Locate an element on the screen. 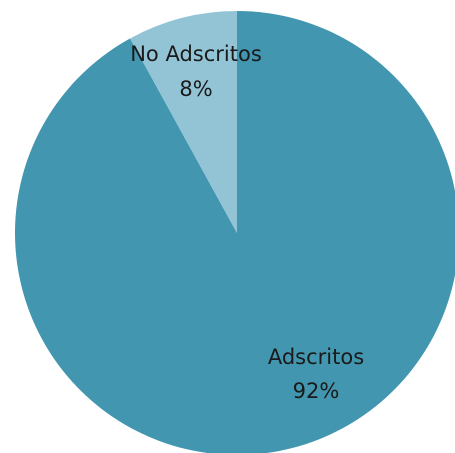 The width and height of the screenshot is (455, 453). slice-value-adscritos: 92% is located at coordinates (316, 391).